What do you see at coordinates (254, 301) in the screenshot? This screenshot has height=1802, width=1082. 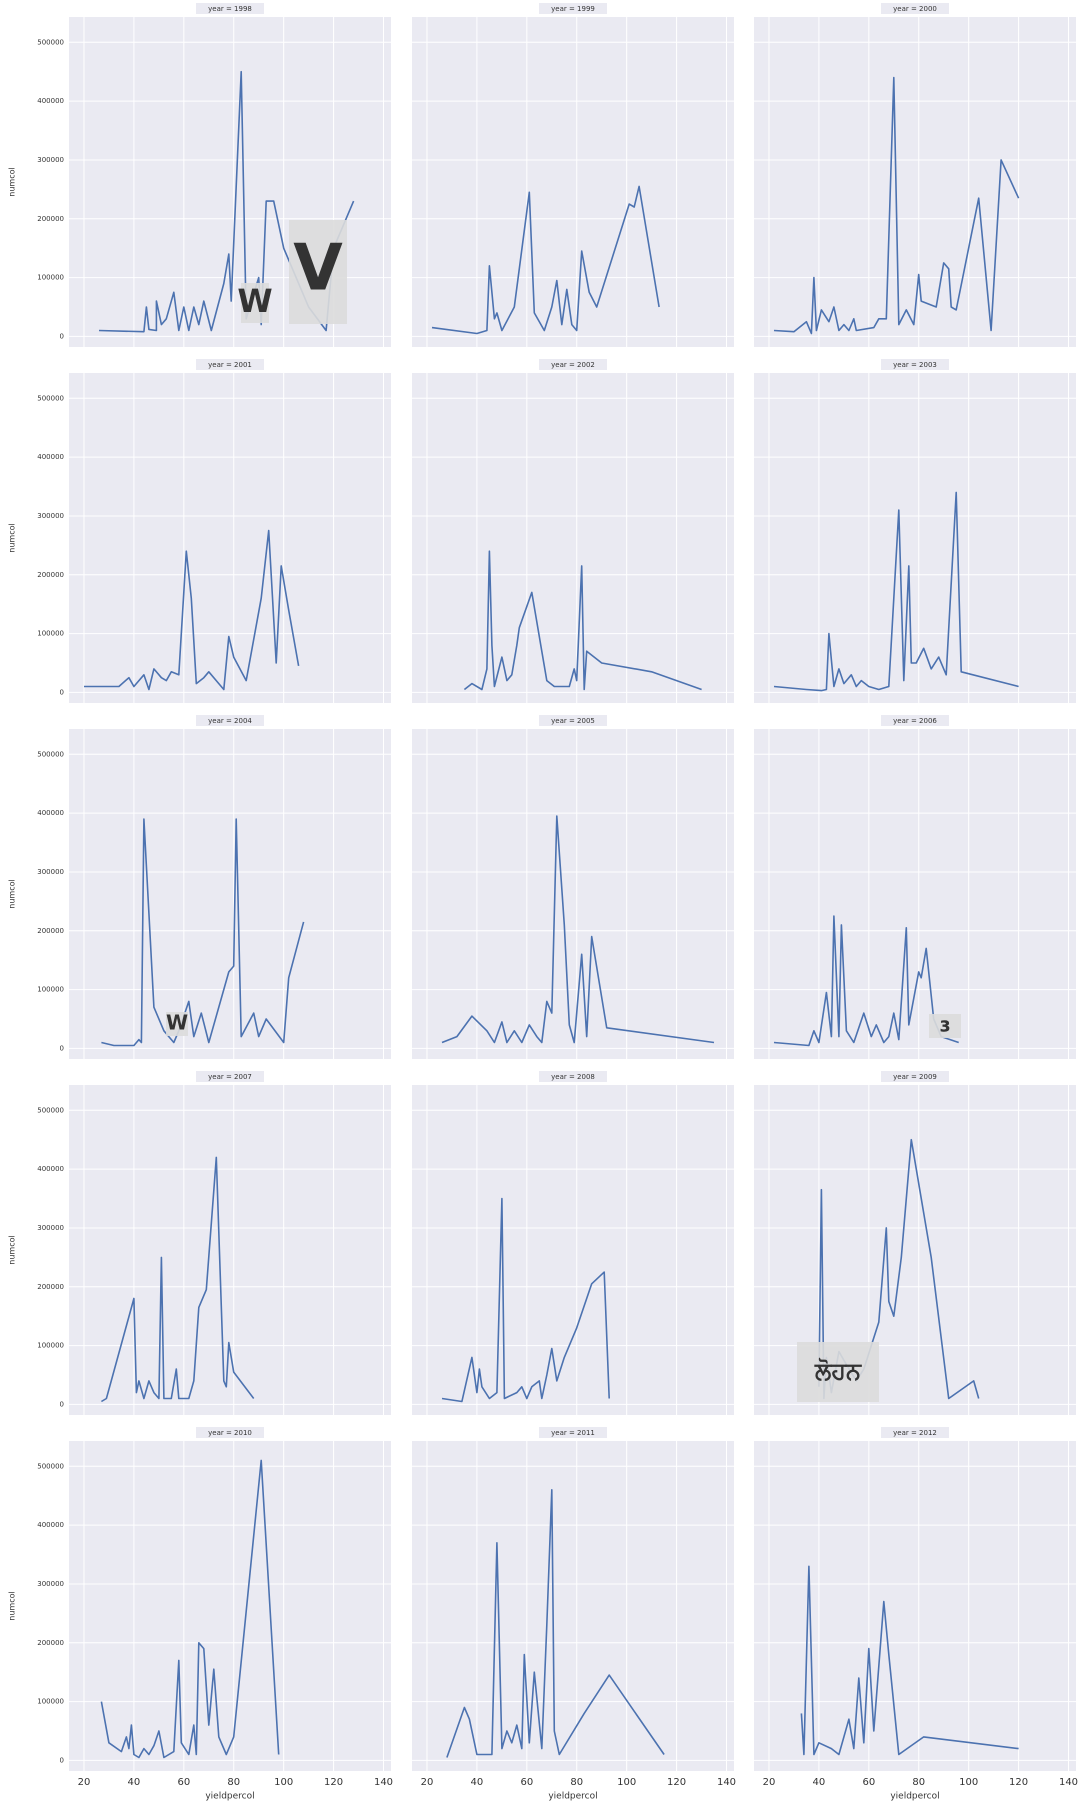 I see `sticker-text: W` at bounding box center [254, 301].